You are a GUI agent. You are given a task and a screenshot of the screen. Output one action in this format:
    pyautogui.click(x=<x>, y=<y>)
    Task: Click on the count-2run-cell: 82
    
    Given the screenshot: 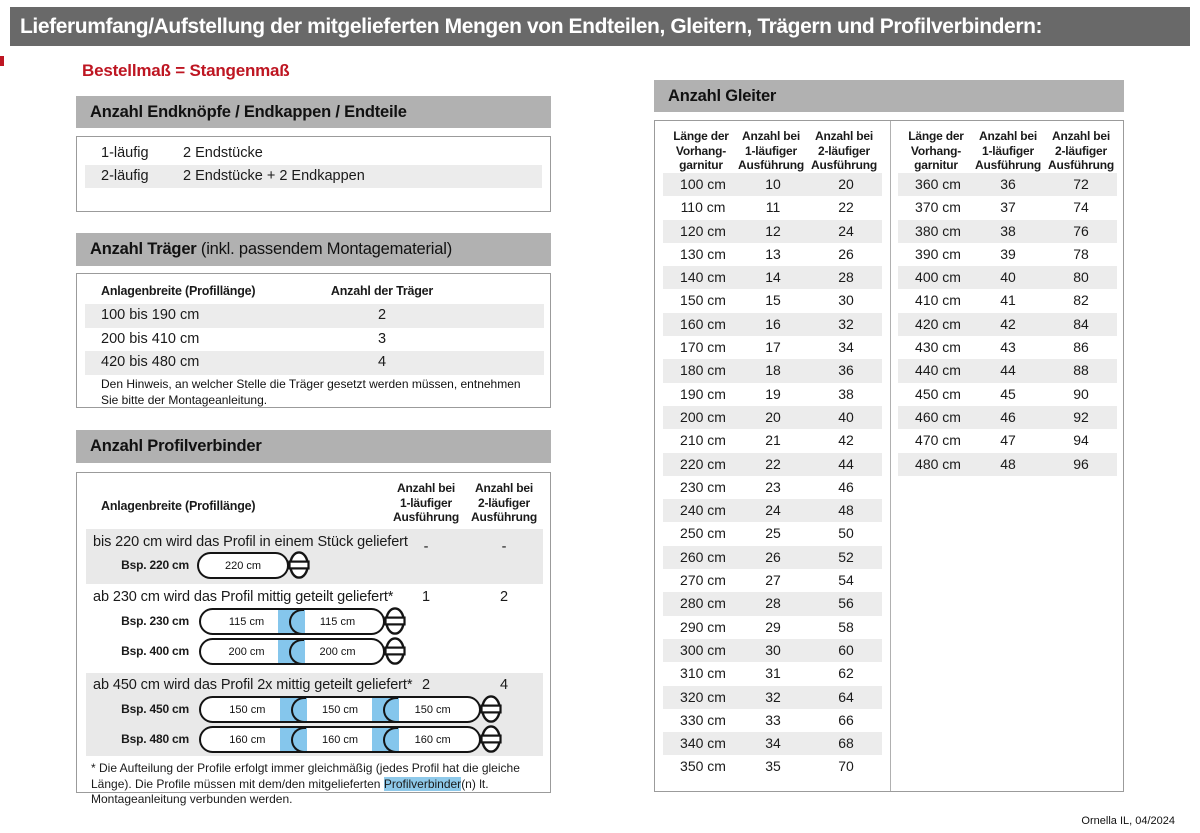 What is the action you would take?
    pyautogui.click(x=1081, y=300)
    